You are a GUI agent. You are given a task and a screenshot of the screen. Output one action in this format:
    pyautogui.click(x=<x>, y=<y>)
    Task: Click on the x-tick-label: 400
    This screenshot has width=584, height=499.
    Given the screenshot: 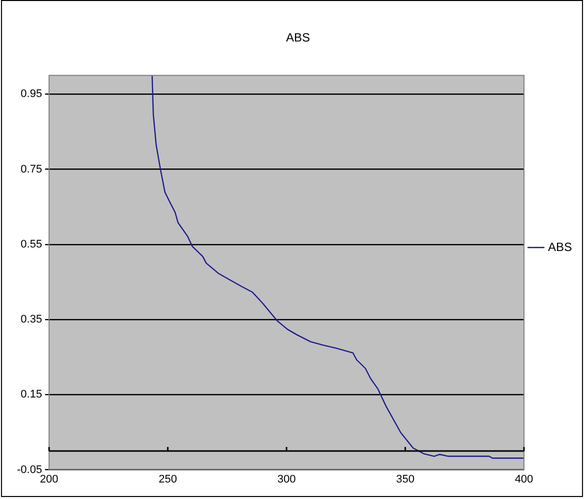 What is the action you would take?
    pyautogui.click(x=524, y=479)
    